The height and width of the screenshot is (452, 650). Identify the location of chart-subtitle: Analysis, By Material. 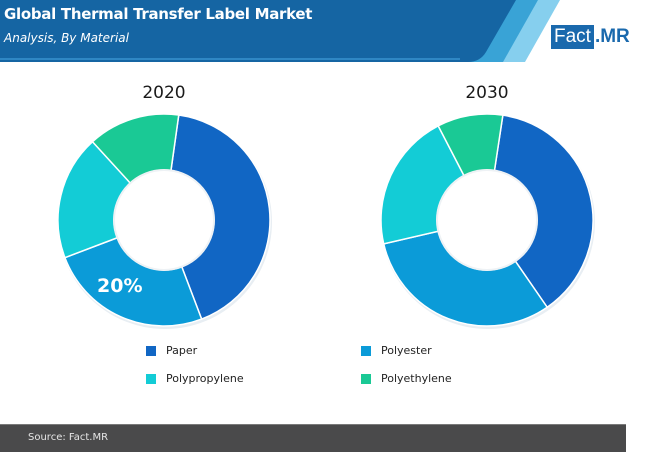
(66, 38).